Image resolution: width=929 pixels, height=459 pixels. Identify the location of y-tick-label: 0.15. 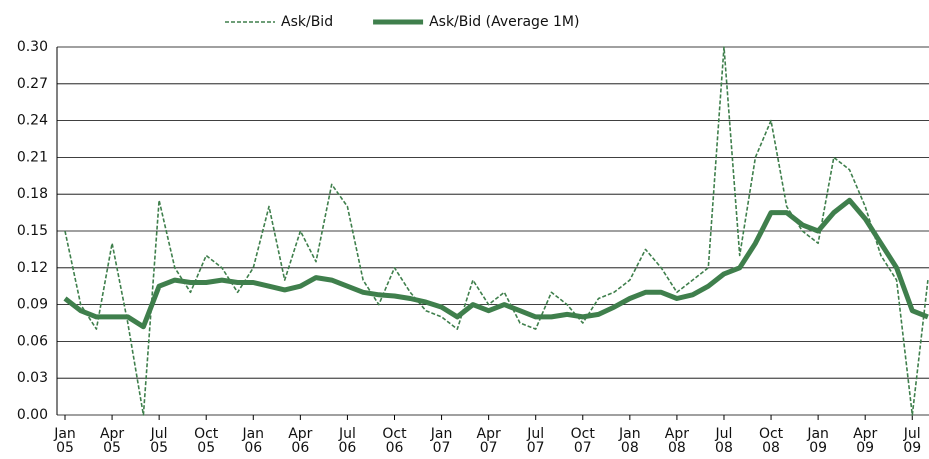
(32, 231).